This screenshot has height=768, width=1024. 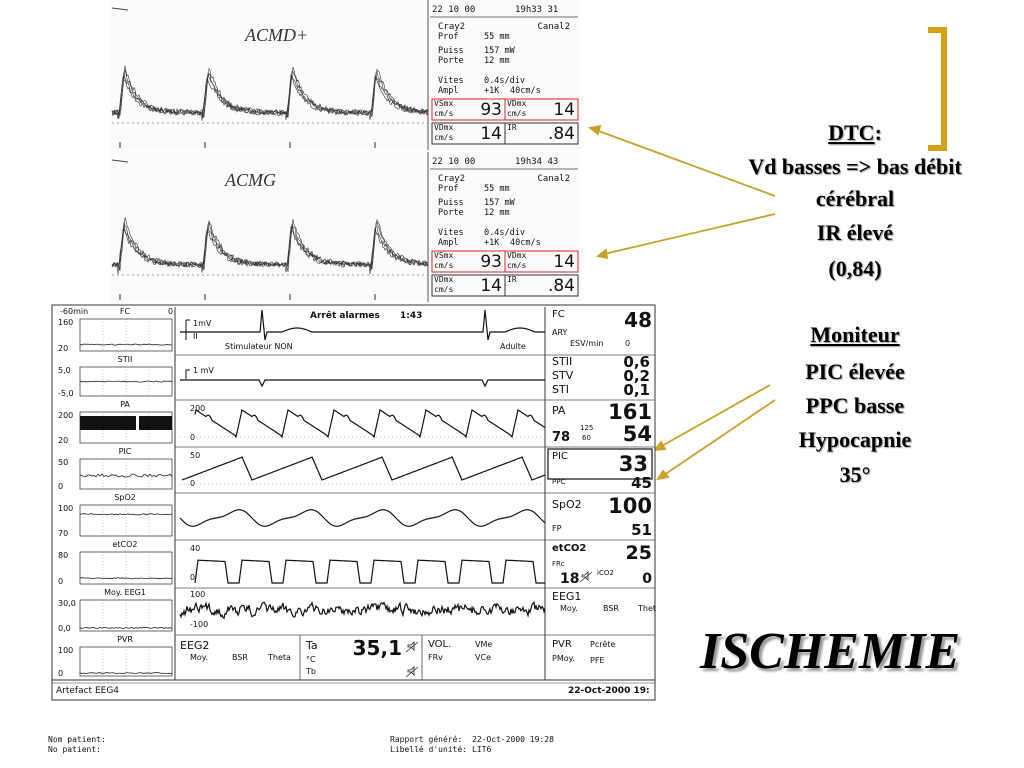 I want to click on ecg-gain: 1mV, so click(x=202, y=323).